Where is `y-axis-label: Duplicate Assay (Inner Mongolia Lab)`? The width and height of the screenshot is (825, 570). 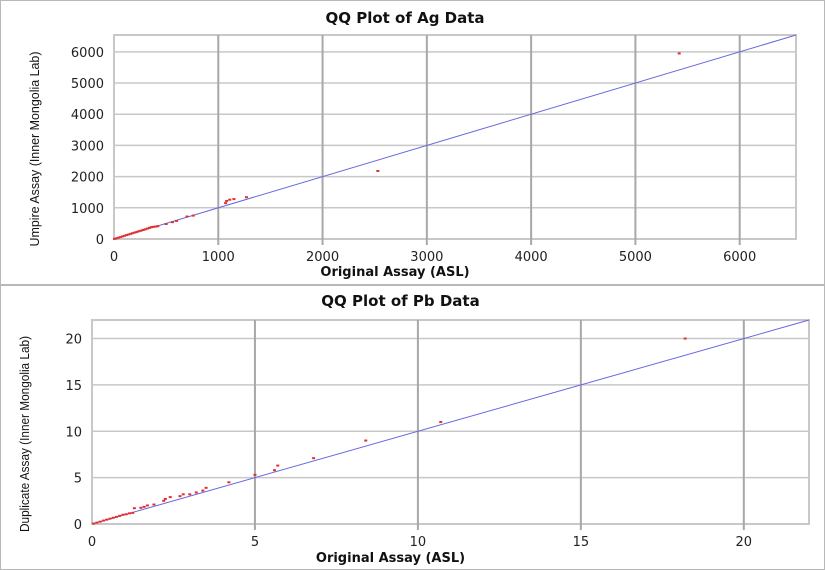 y-axis-label: Duplicate Assay (Inner Mongolia Lab) is located at coordinates (24, 434).